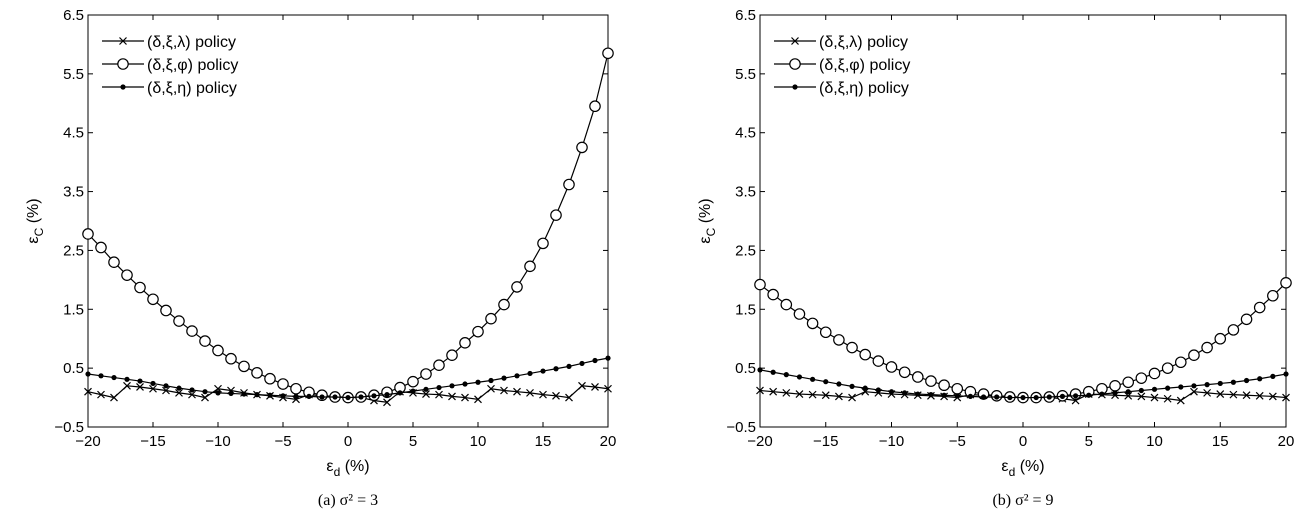 Image resolution: width=1306 pixels, height=515 pixels. I want to click on y-tick-label: 3.5, so click(73, 192).